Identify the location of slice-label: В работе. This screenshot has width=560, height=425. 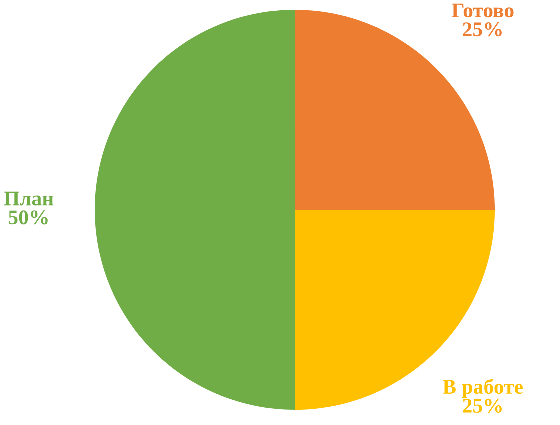
(483, 388).